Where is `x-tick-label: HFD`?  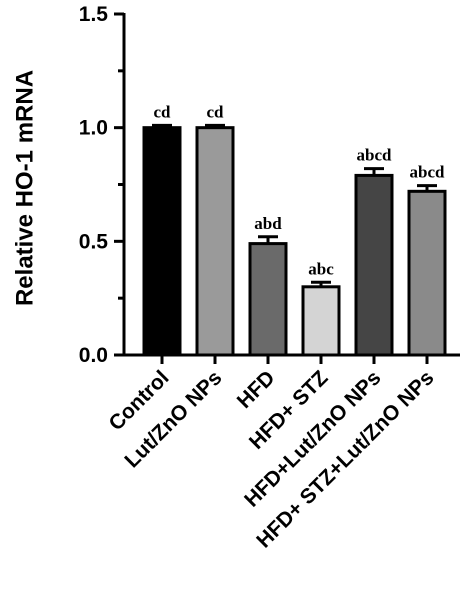 x-tick-label: HFD is located at coordinates (256, 389).